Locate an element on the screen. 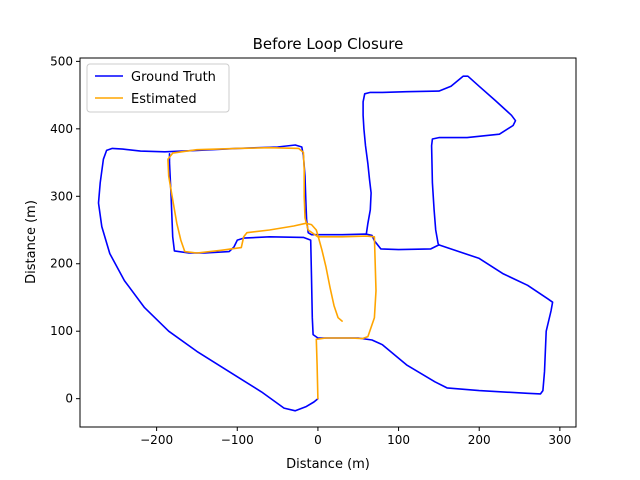 This screenshot has width=640, height=480. y-tick-label: 300 is located at coordinates (61, 196).